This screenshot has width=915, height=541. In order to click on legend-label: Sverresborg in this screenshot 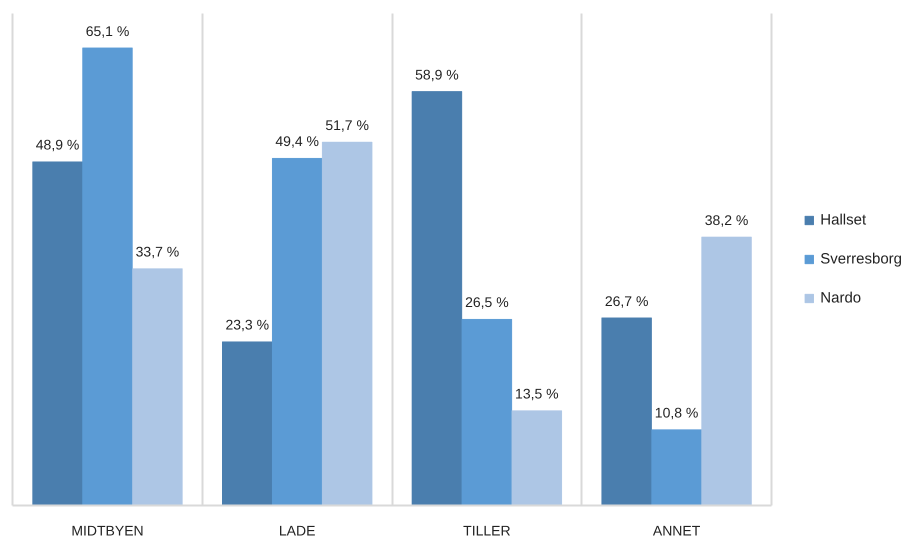, I will do `click(861, 259)`.